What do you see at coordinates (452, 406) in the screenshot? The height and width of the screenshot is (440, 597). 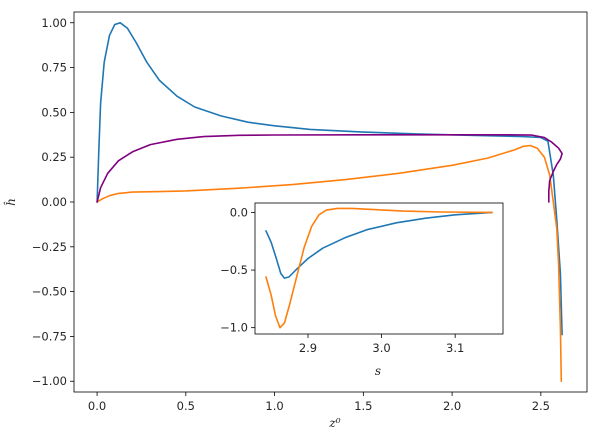 I see `main-x-tick-label: 2.0` at bounding box center [452, 406].